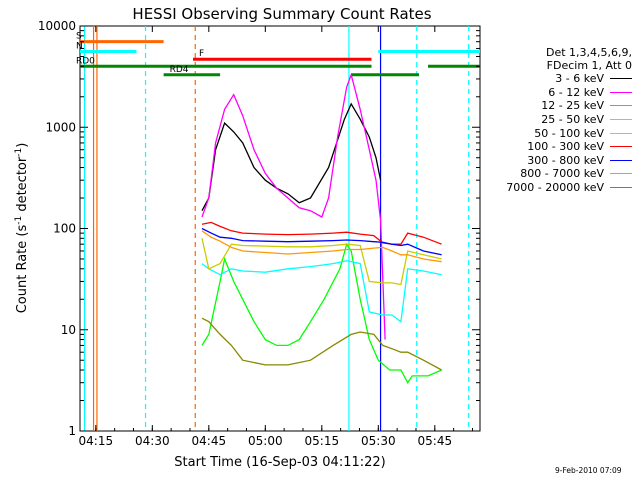 The image size is (640, 480). Describe the element at coordinates (435, 441) in the screenshot. I see `x-tick-label-6: 05:45` at that location.